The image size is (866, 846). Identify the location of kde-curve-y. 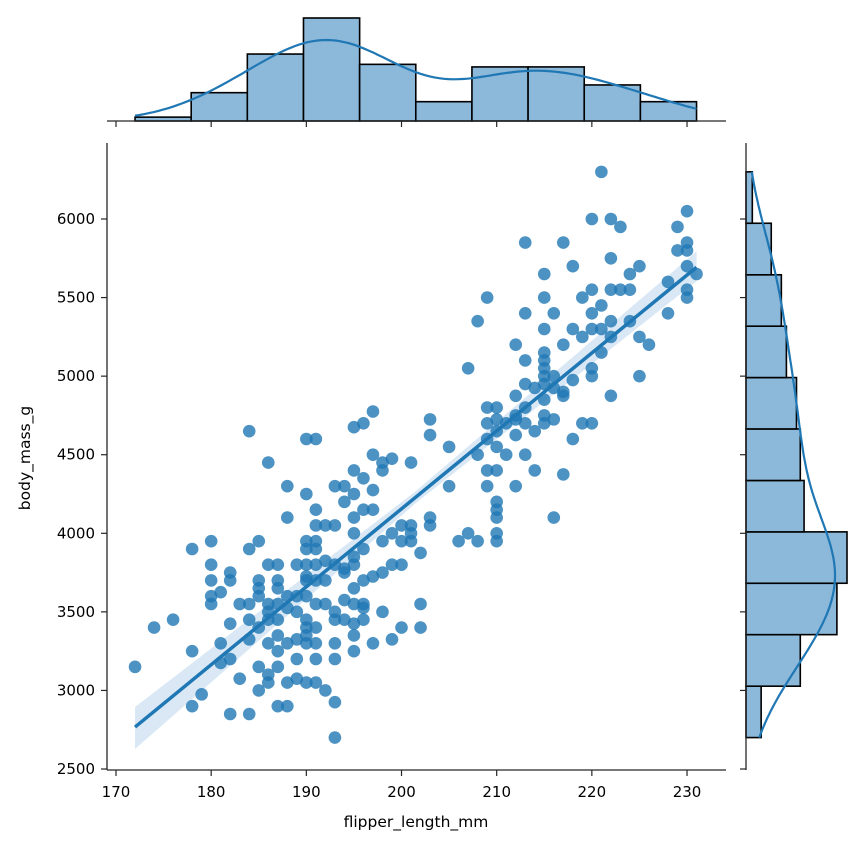
(793, 454).